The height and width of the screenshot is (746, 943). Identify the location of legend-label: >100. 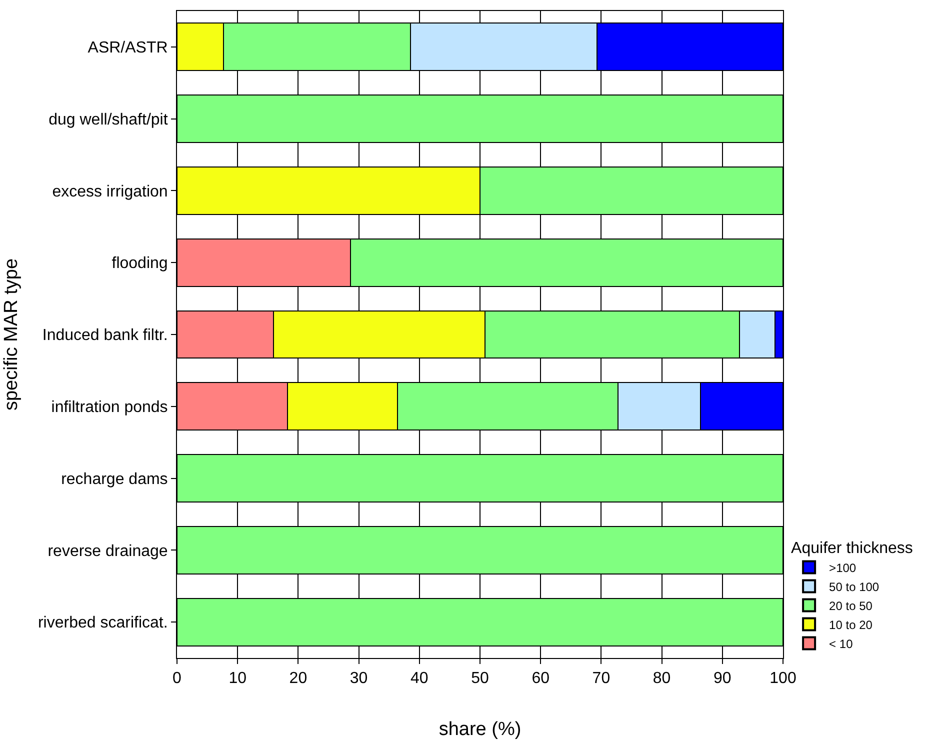
(842, 567).